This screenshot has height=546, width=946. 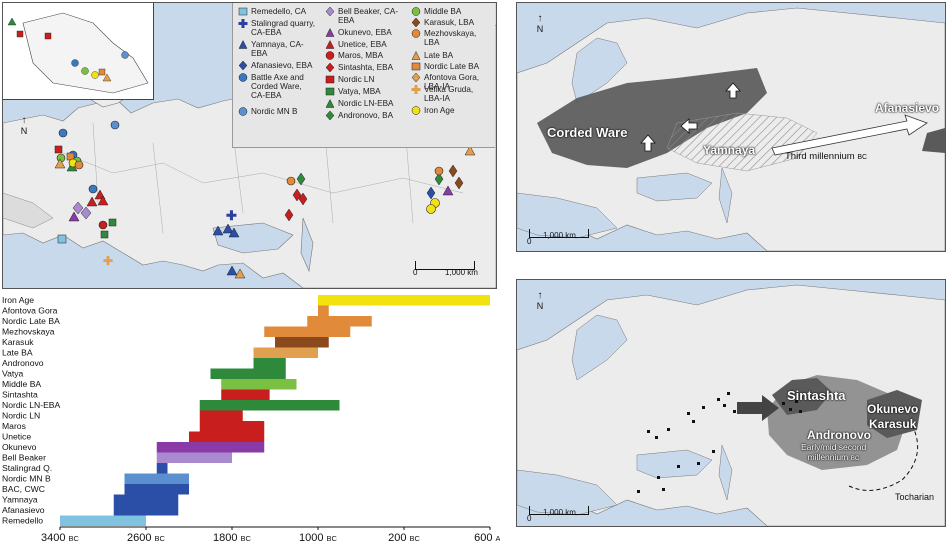 What do you see at coordinates (368, 16) in the screenshot?
I see `legend-label: Bell Beaker, CA- EBA` at bounding box center [368, 16].